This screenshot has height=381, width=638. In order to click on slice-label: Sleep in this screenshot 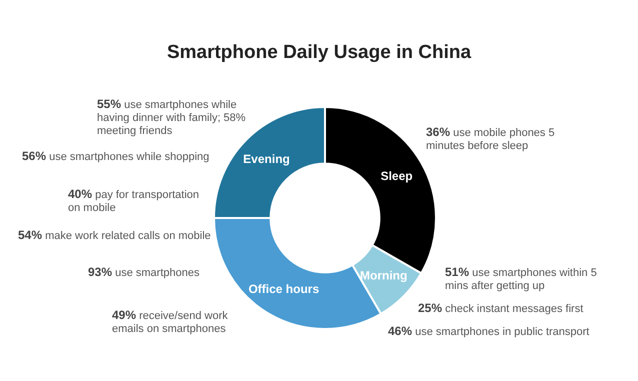, I will do `click(396, 175)`.